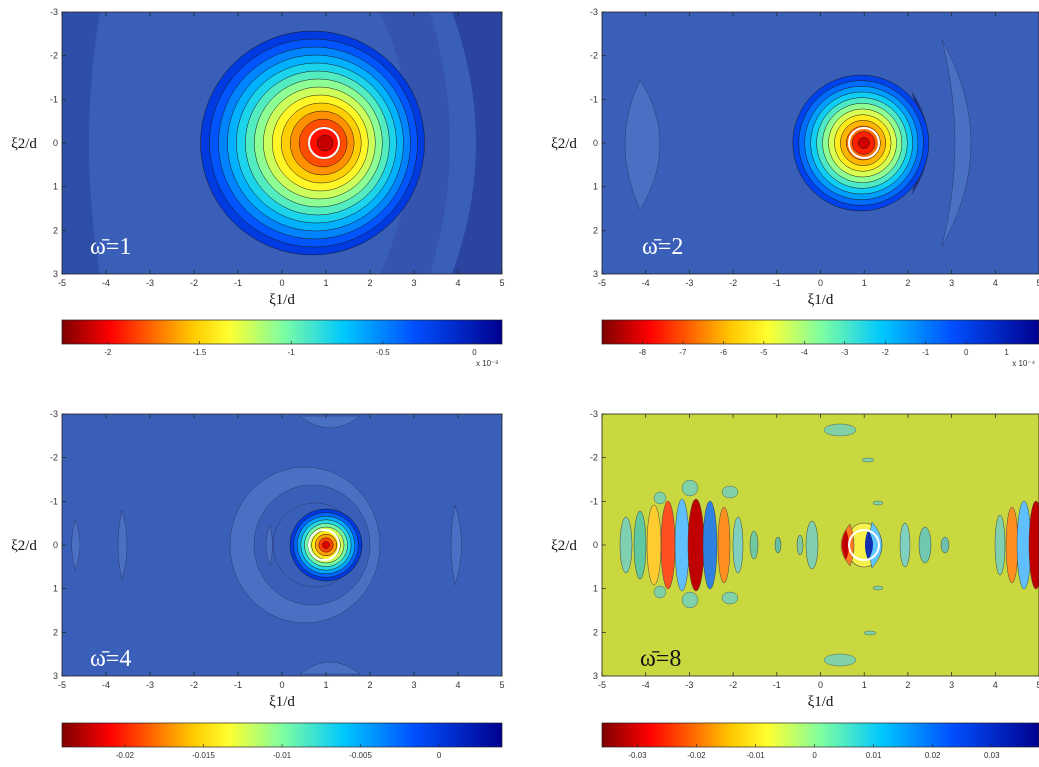 This screenshot has width=1039, height=767. Describe the element at coordinates (594, 56) in the screenshot. I see `y-tick-label: -2` at that location.